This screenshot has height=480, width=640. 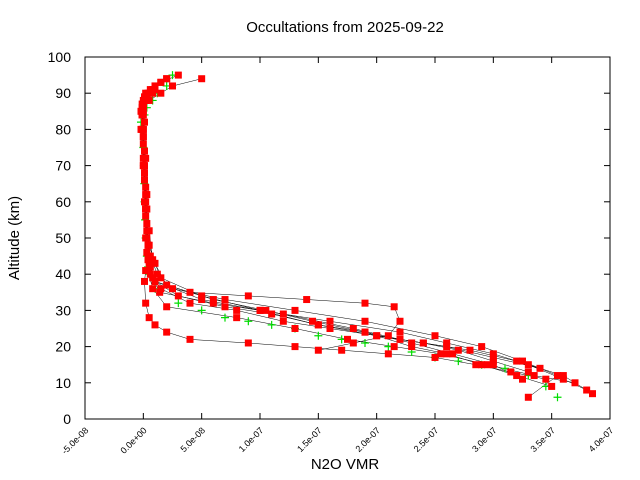 What do you see at coordinates (63, 202) in the screenshot?
I see `y-tick-label: 60` at bounding box center [63, 202].